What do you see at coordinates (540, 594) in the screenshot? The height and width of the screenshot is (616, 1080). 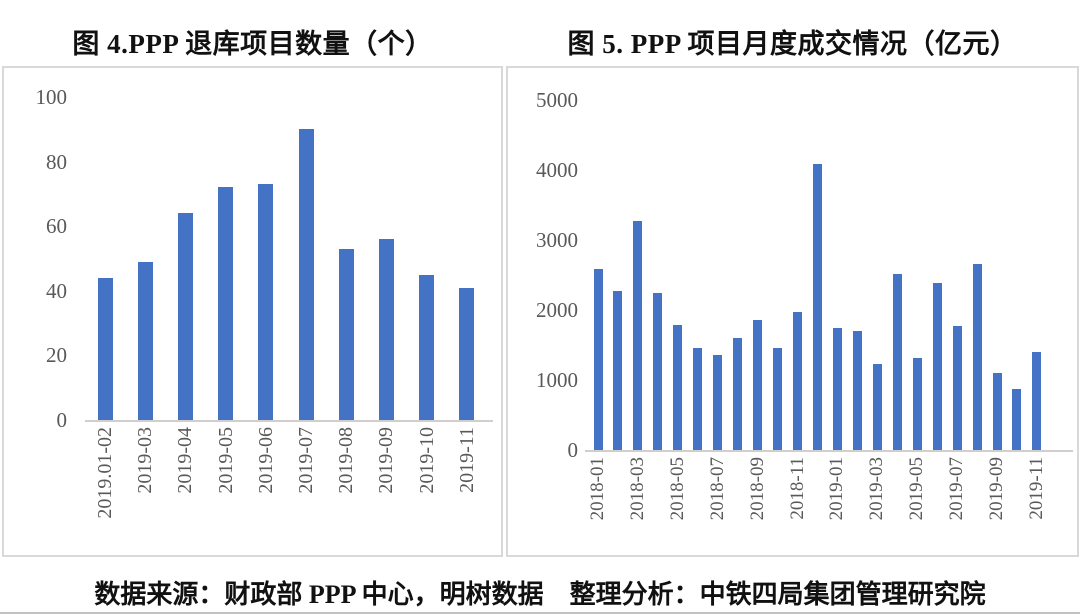 I see `source-caption: 数据来源：财政部 PPP 中心，明树数据 整理分析：中铁四局集团管理研究院` at bounding box center [540, 594].